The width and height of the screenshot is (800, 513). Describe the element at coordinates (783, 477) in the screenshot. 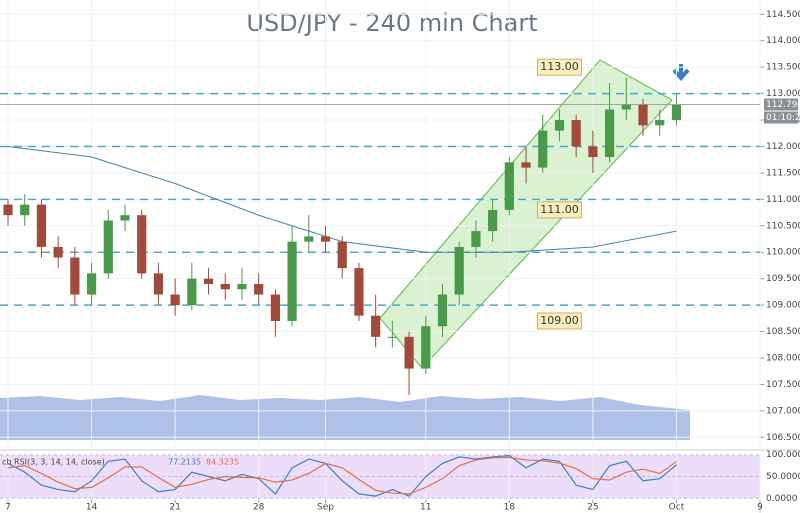

I see `oscillator-tick-label: 50.0000` at that location.